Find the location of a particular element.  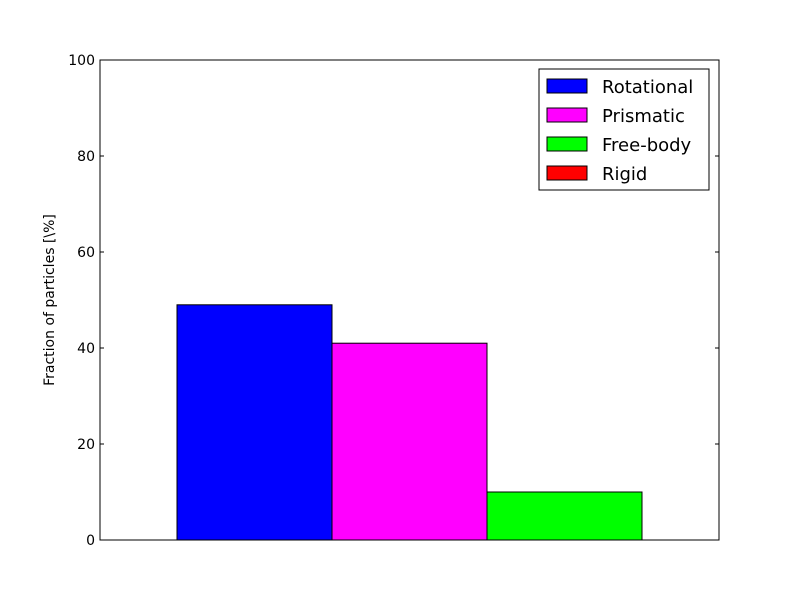

legend-swatch-rigid is located at coordinates (567, 173).